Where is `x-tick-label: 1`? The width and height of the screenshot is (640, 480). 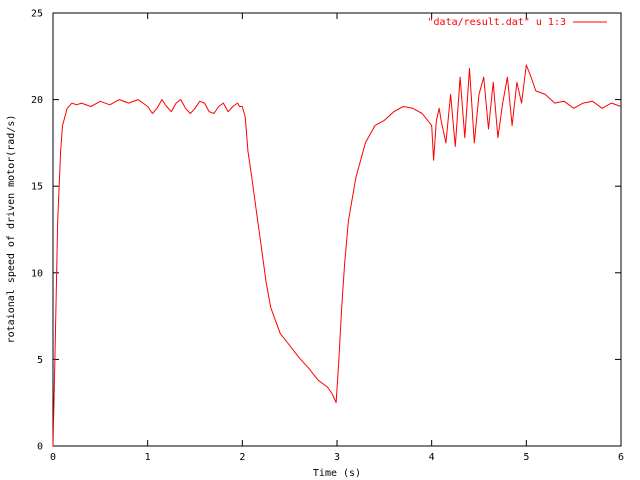 x-tick-label: 1 is located at coordinates (148, 457).